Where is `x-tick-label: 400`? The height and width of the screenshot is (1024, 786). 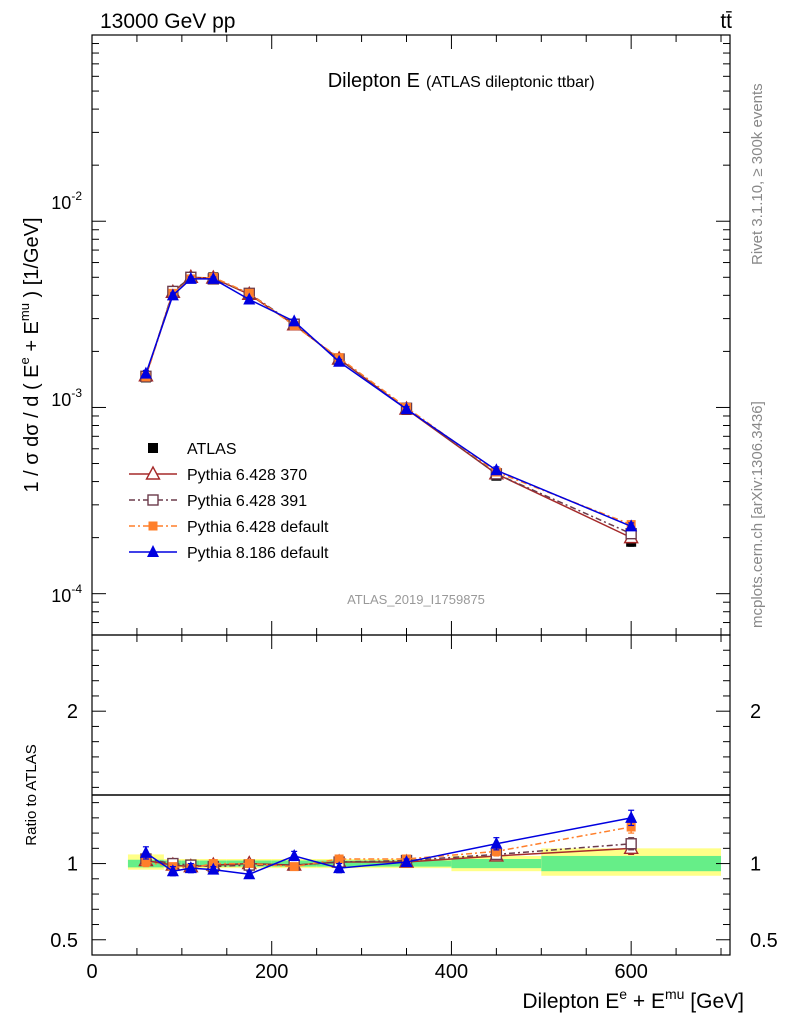 x-tick-label: 400 is located at coordinates (451, 972).